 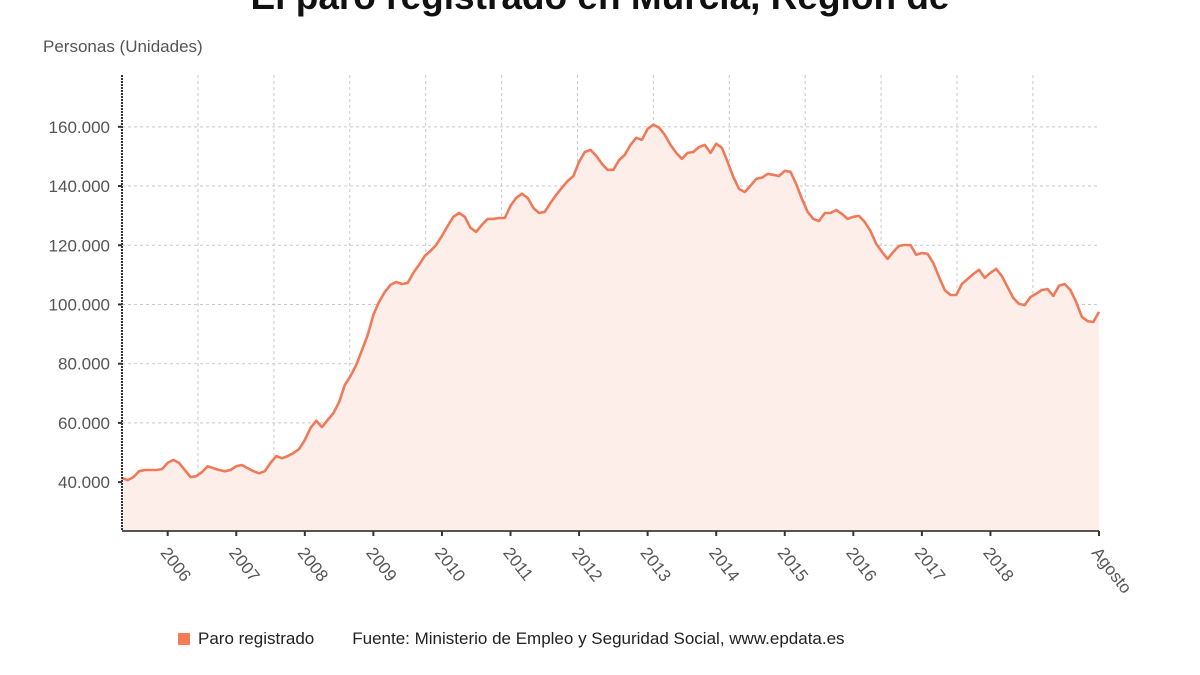 What do you see at coordinates (176, 565) in the screenshot?
I see `x-tick-label: 2006` at bounding box center [176, 565].